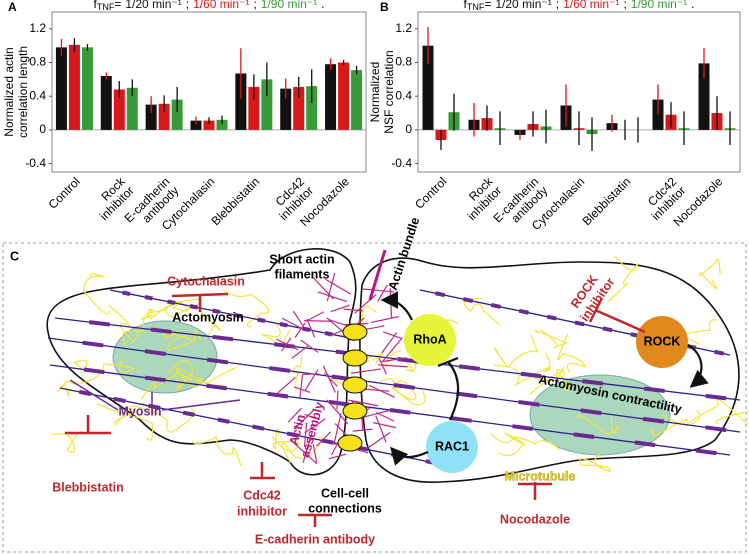 This screenshot has width=749, height=555. Describe the element at coordinates (377, 275) in the screenshot. I see `actin-bundle-line` at that location.